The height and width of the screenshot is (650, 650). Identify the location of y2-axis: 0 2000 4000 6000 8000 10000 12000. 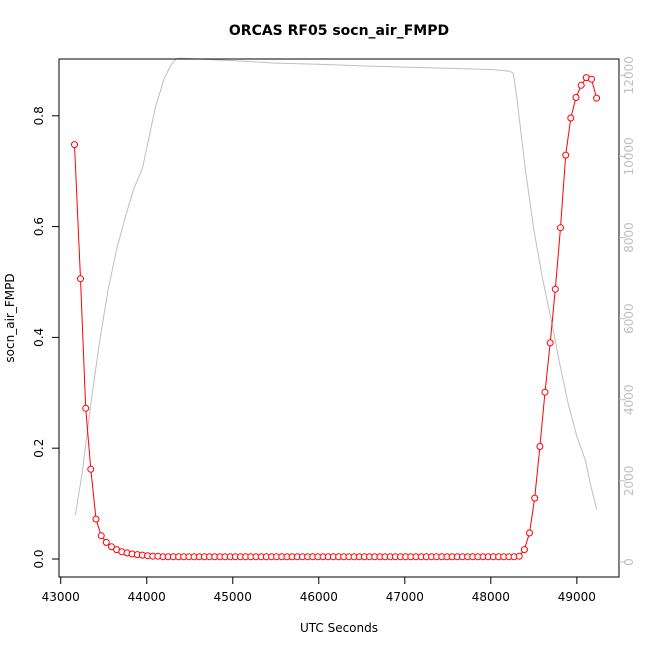
(627, 311).